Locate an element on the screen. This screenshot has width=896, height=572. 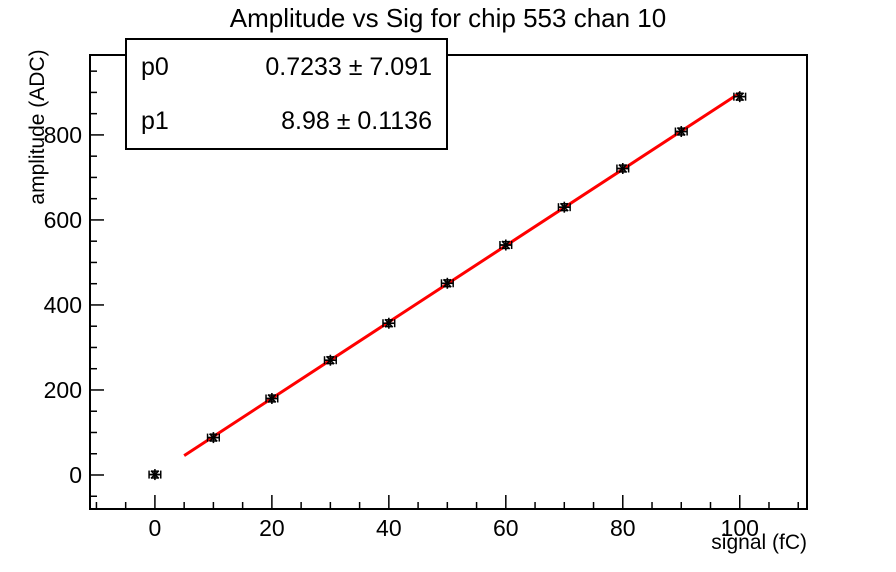
x-tick-label: 60 is located at coordinates (506, 528).